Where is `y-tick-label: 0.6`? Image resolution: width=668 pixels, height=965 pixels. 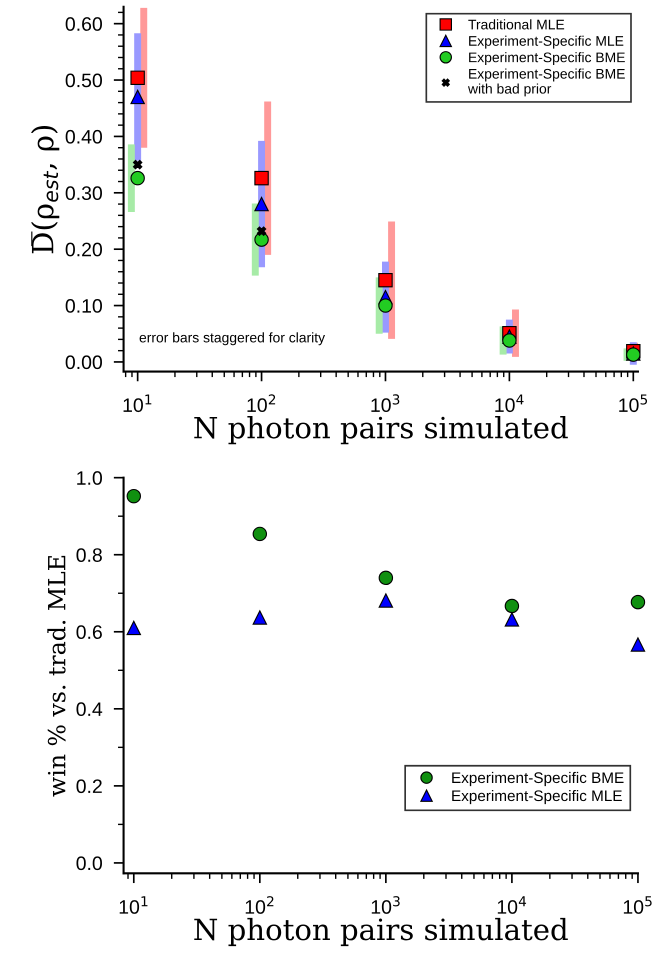 y-tick-label: 0.6 is located at coordinates (89, 632).